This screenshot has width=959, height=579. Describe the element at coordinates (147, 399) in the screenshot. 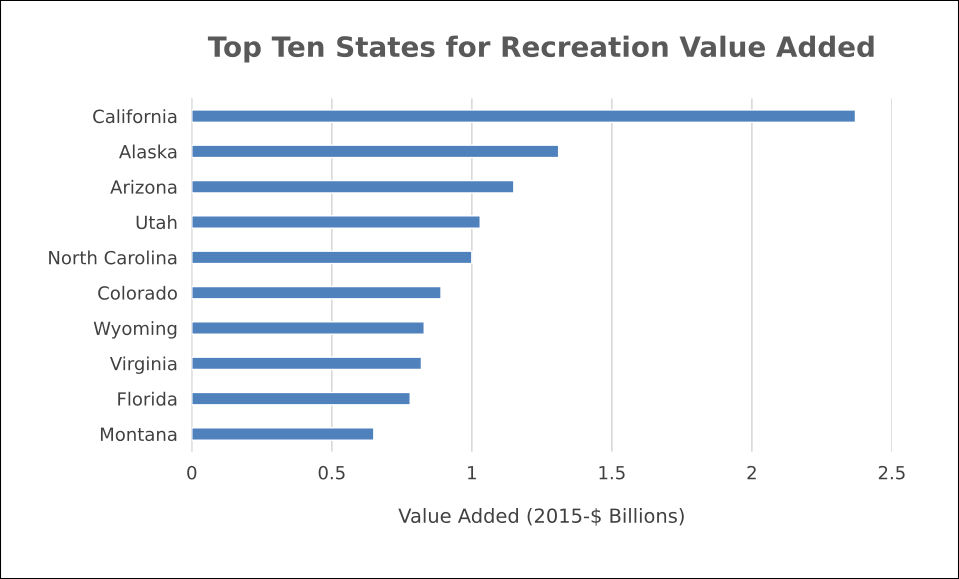

I see `y-tick-label: Florida` at that location.